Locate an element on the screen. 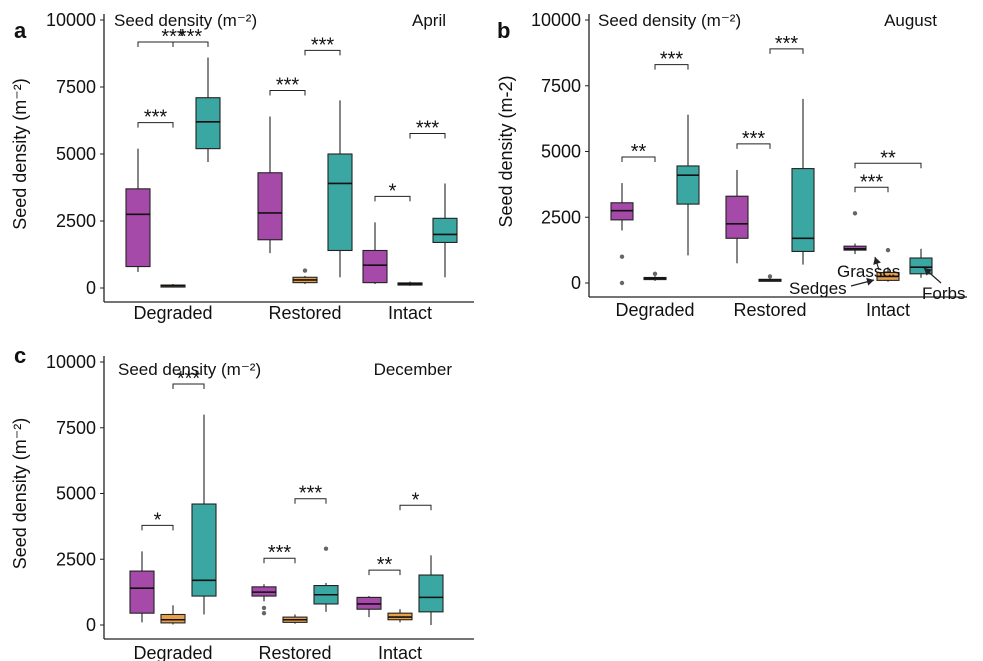 The image size is (983, 661). annotation-grasses: Grasses is located at coordinates (868, 268).